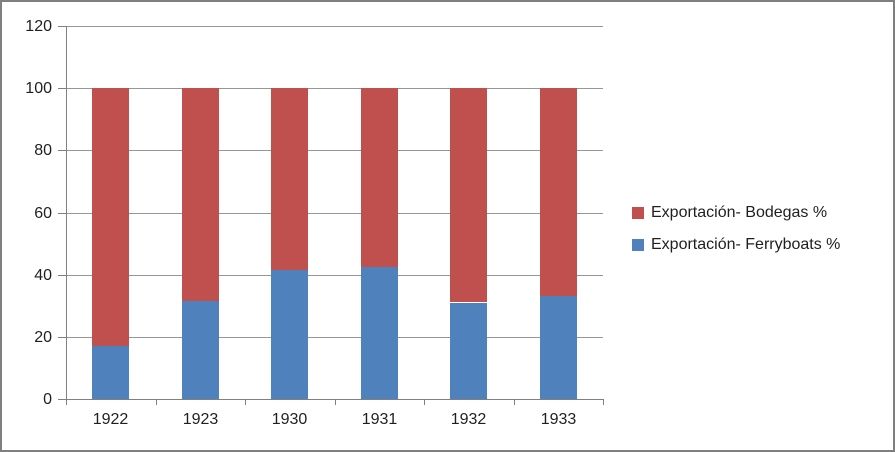 This screenshot has width=895, height=452. Describe the element at coordinates (558, 419) in the screenshot. I see `x-axis-label: 1933` at that location.